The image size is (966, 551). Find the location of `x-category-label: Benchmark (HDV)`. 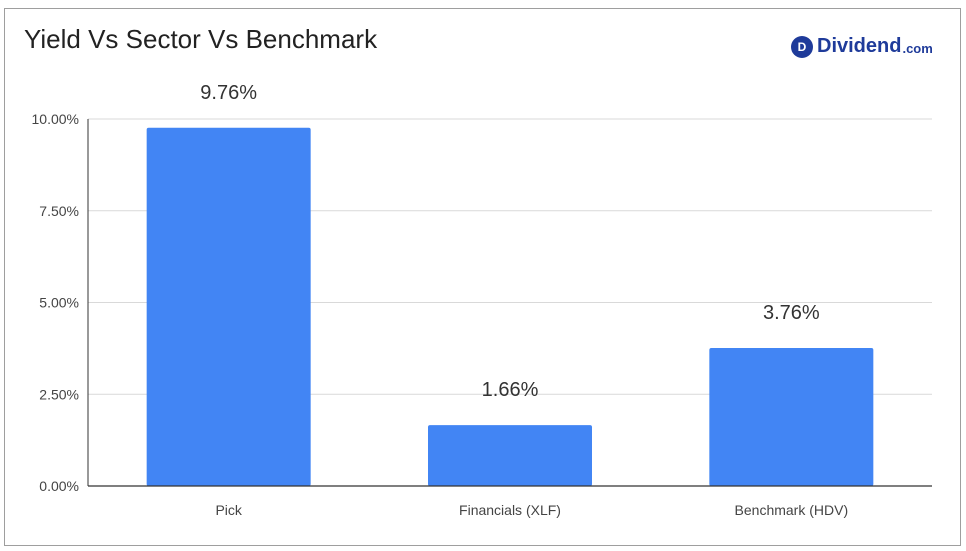

x-category-label: Benchmark (HDV) is located at coordinates (792, 510).